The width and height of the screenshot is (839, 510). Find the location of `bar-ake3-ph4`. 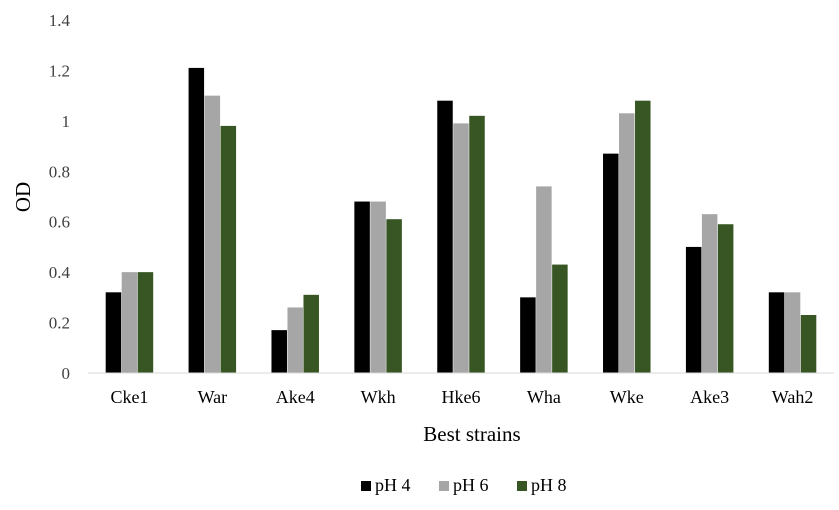

bar-ake3-ph4 is located at coordinates (693, 309).